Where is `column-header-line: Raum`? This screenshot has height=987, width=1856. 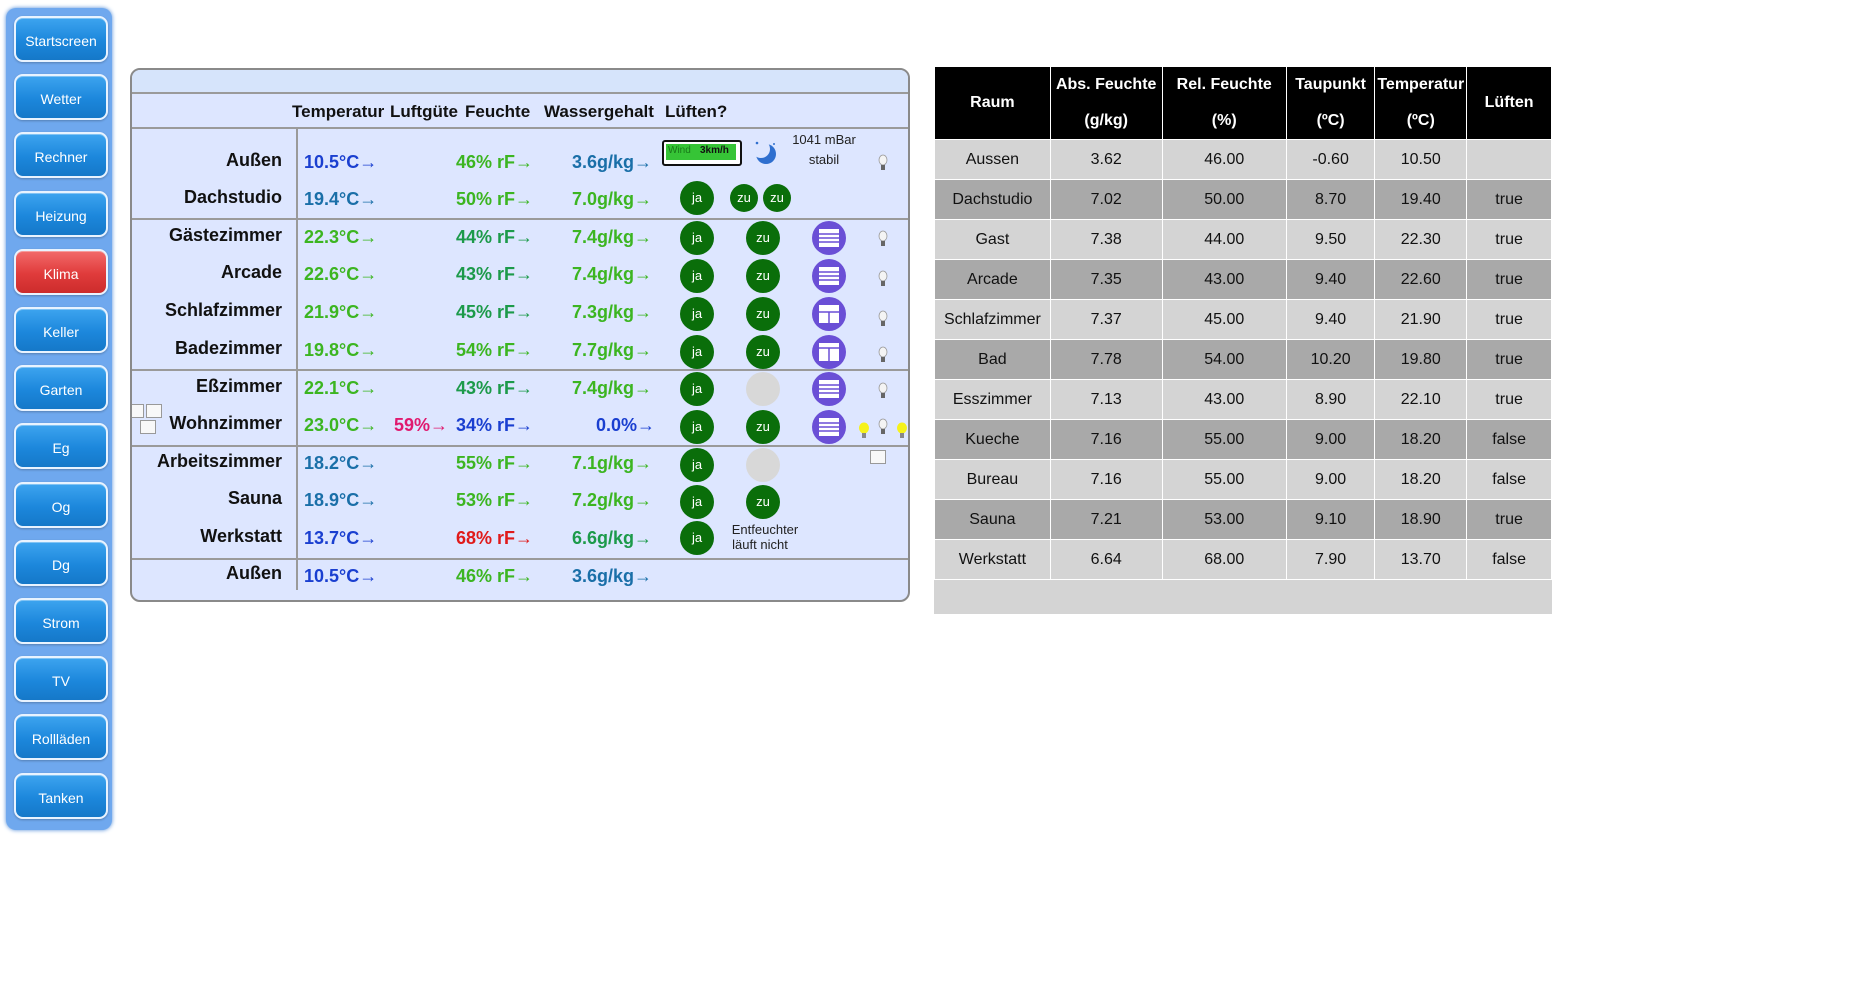
column-header-line: Raum is located at coordinates (992, 102).